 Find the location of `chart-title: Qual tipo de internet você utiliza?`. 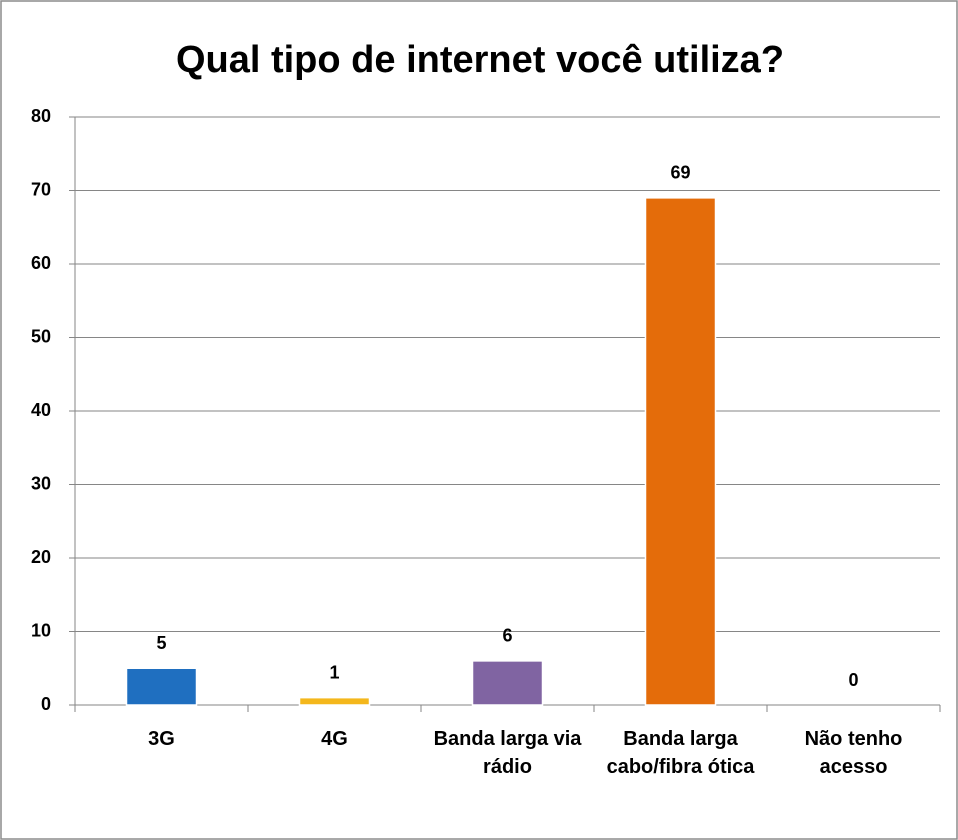

chart-title: Qual tipo de internet você utiliza? is located at coordinates (480, 60).